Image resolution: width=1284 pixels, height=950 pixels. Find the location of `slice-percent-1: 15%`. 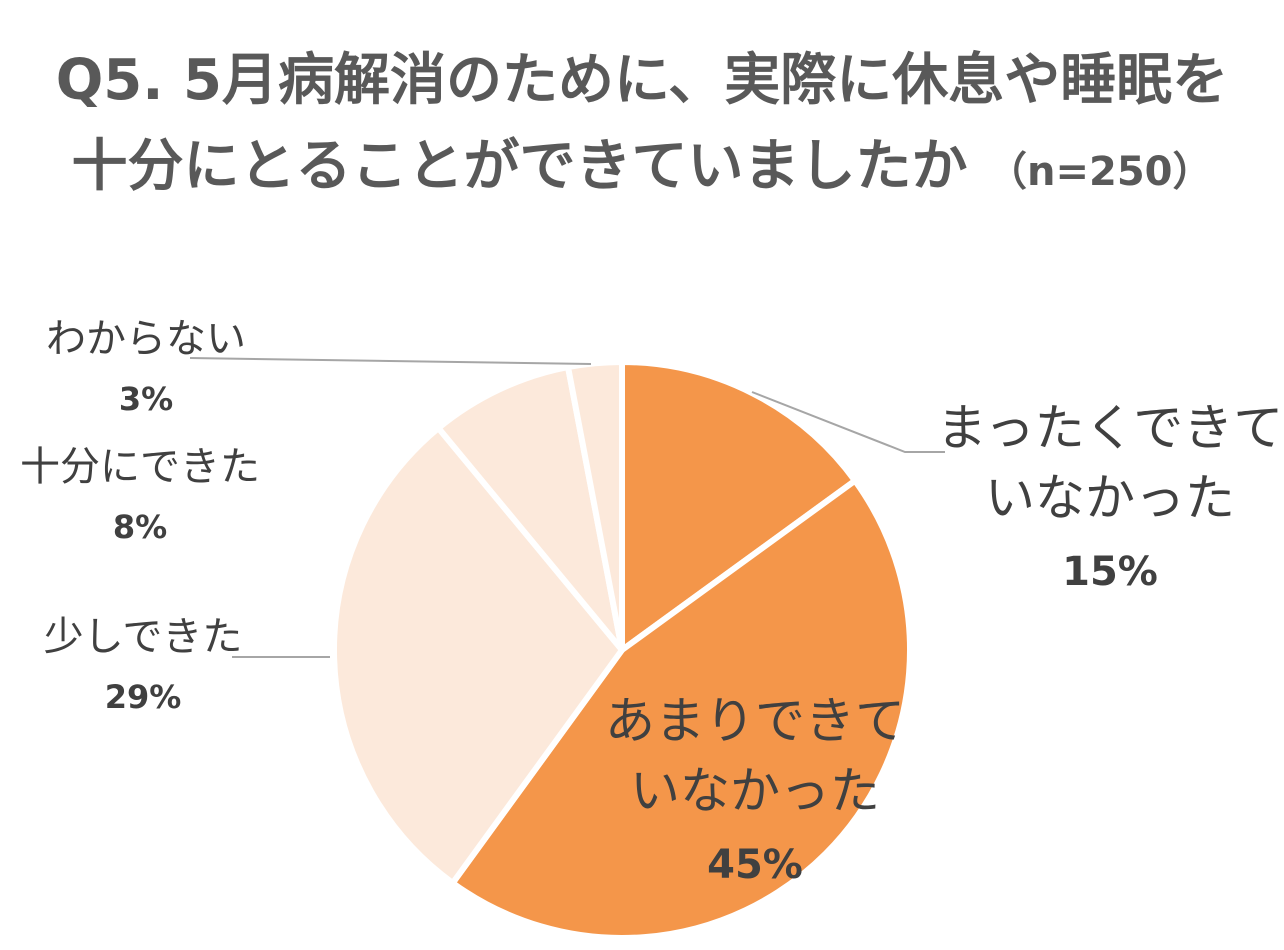

slice-percent-1: 15% is located at coordinates (1110, 572).